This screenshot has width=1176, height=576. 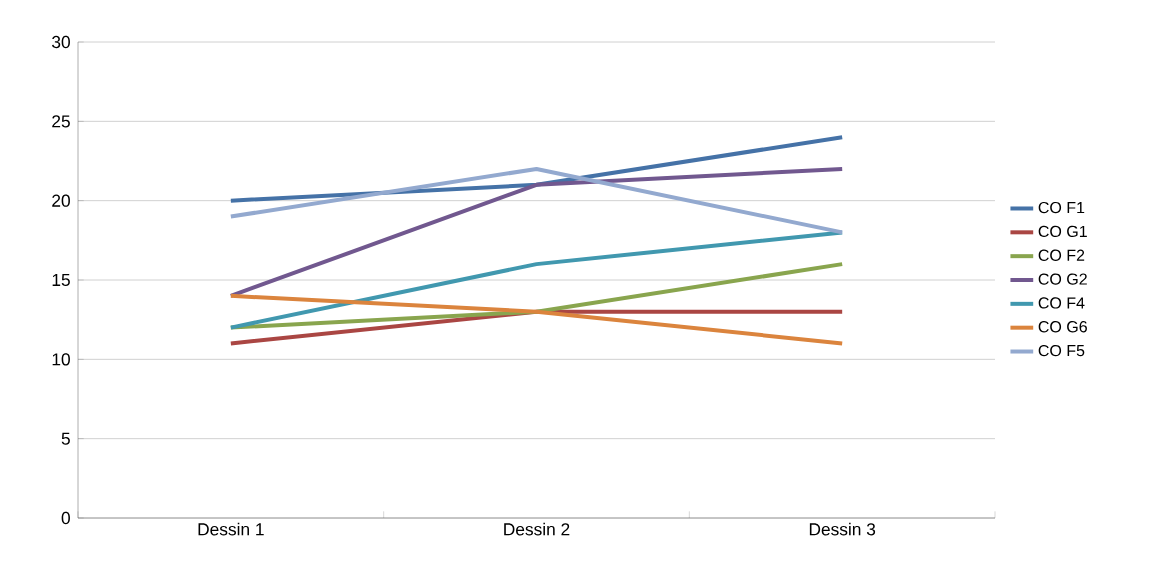 What do you see at coordinates (61, 121) in the screenshot?
I see `y-tick-label: 25` at bounding box center [61, 121].